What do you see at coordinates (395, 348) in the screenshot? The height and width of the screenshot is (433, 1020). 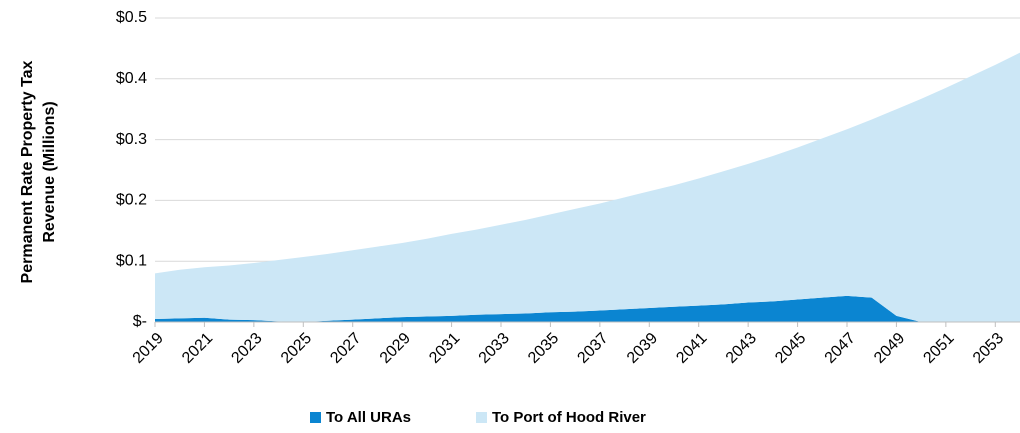 I see `x-tick-label: 2029` at bounding box center [395, 348].